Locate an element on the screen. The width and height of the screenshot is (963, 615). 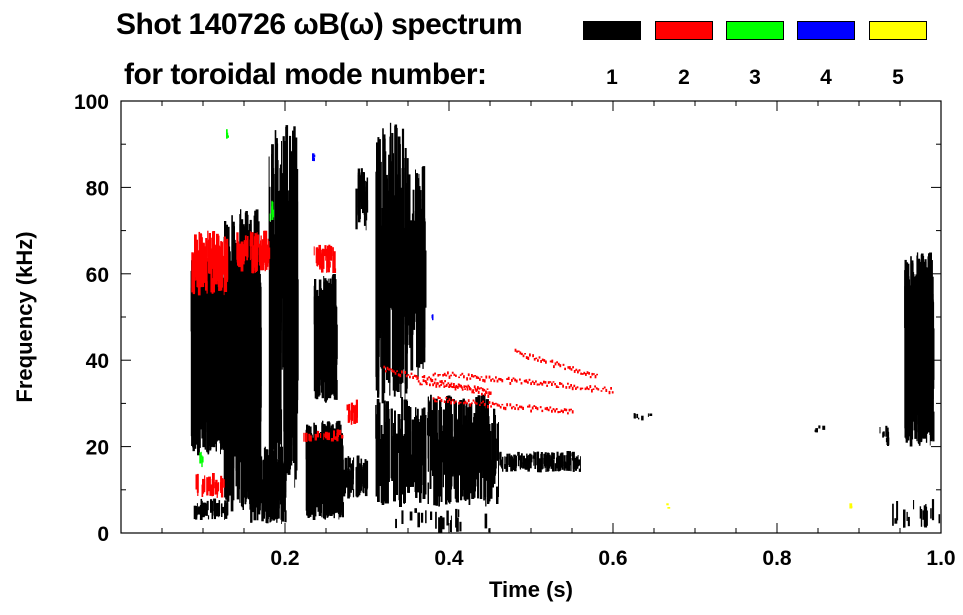
x-tick-label: 0.6 is located at coordinates (612, 558).